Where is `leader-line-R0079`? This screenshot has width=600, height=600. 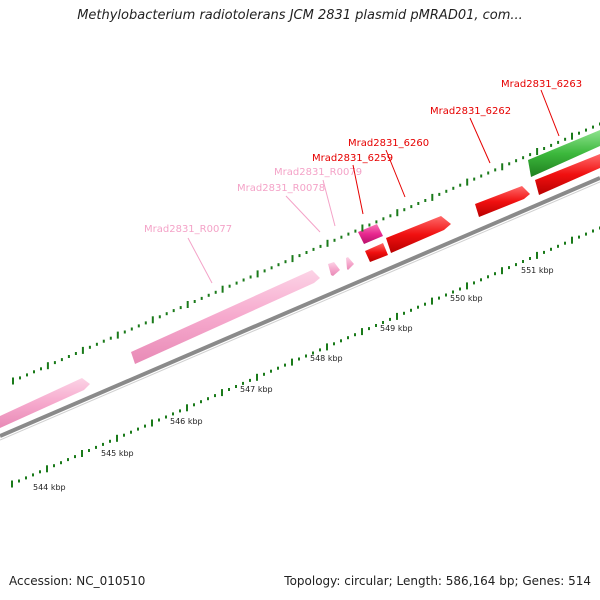 leader-line-R0079 is located at coordinates (329, 203).